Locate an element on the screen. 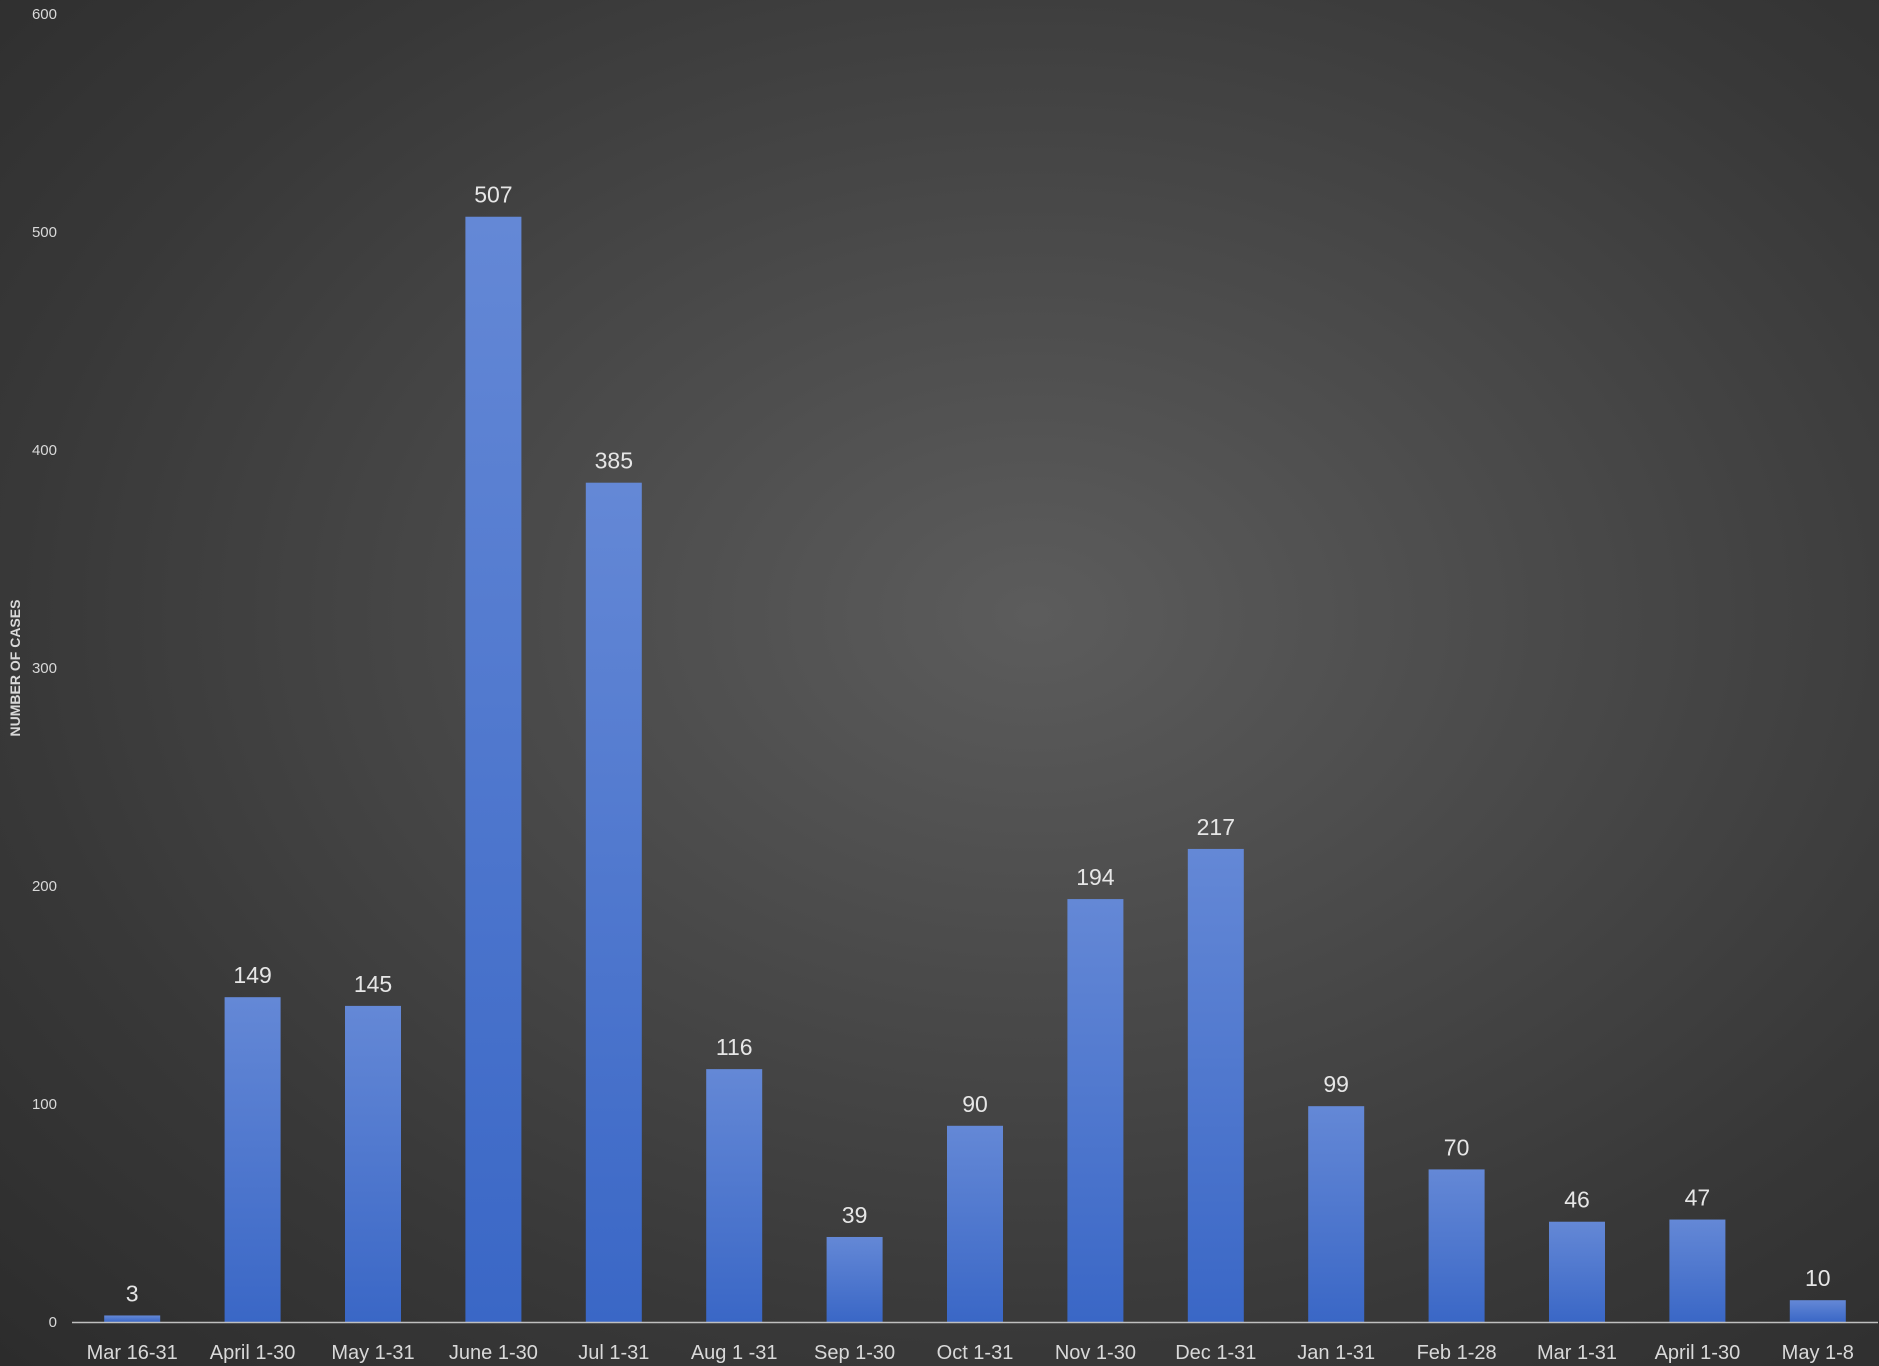  y-tick-label: 400 is located at coordinates (44, 450).